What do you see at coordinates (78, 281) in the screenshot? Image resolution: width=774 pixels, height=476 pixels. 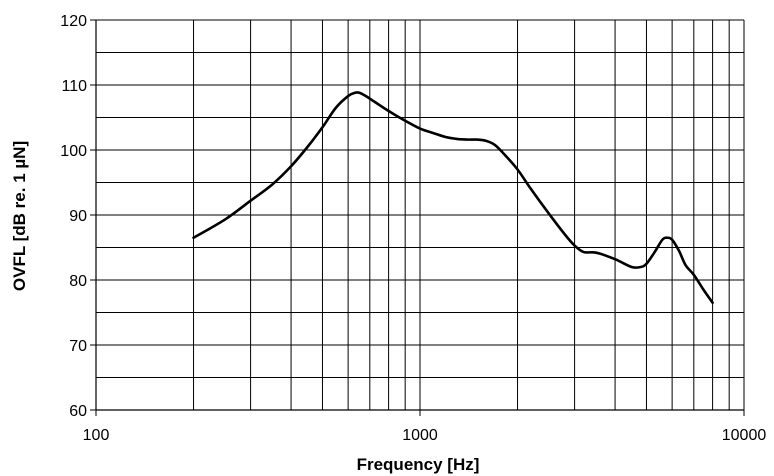 I see `y-tick-label: 80` at bounding box center [78, 281].